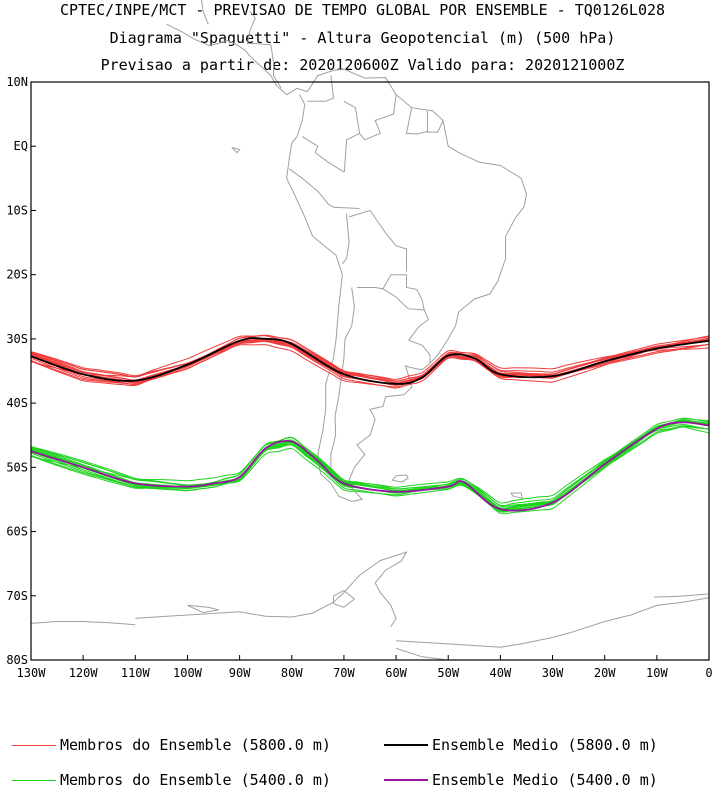 Image resolution: width=725 pixels, height=792 pixels. I want to click on legend-mean-5800: Ensemble Medio (5800.0 m), so click(521, 745).